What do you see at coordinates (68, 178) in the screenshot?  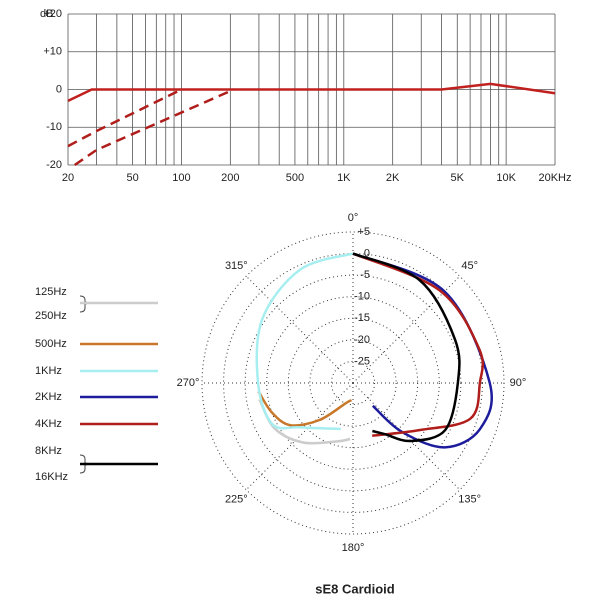 I see `x-tick-label: 20` at bounding box center [68, 178].